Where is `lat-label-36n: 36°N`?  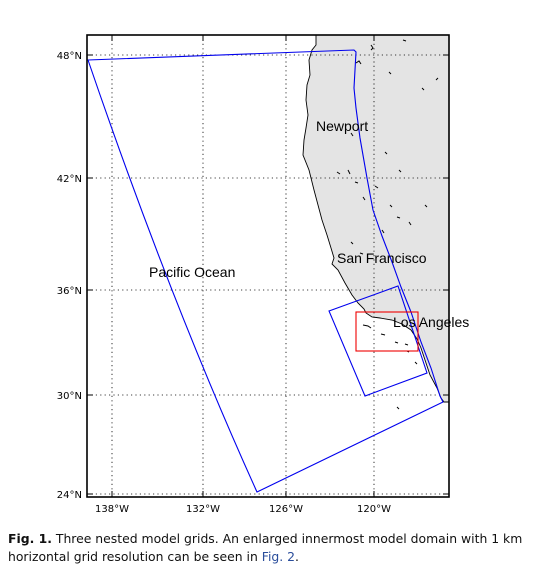 lat-label-36n: 36°N is located at coordinates (69, 291).